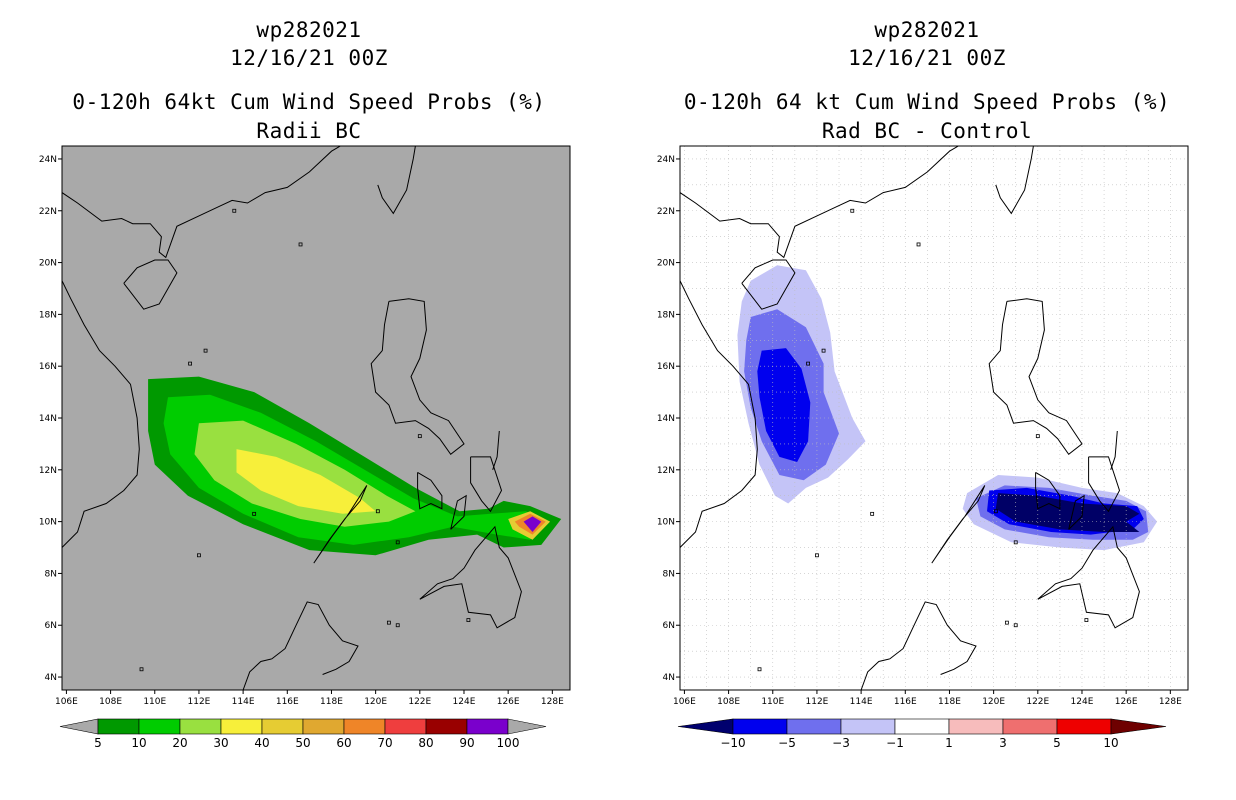 The width and height of the screenshot is (1236, 800). Describe the element at coordinates (1037, 702) in the screenshot. I see `lon-tick-label: 122E` at that location.